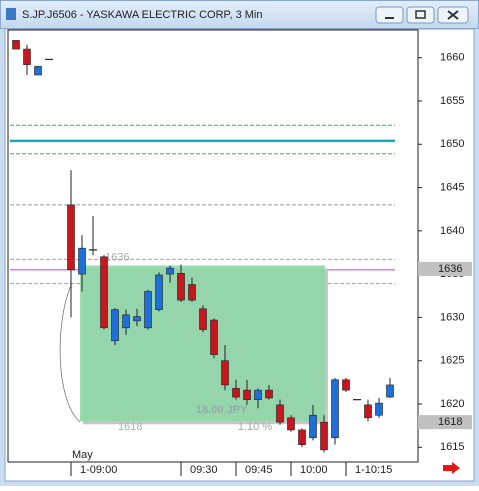 Image resolution: width=479 pixels, height=491 pixels. I want to click on y-tick-label: 1655, so click(452, 101).